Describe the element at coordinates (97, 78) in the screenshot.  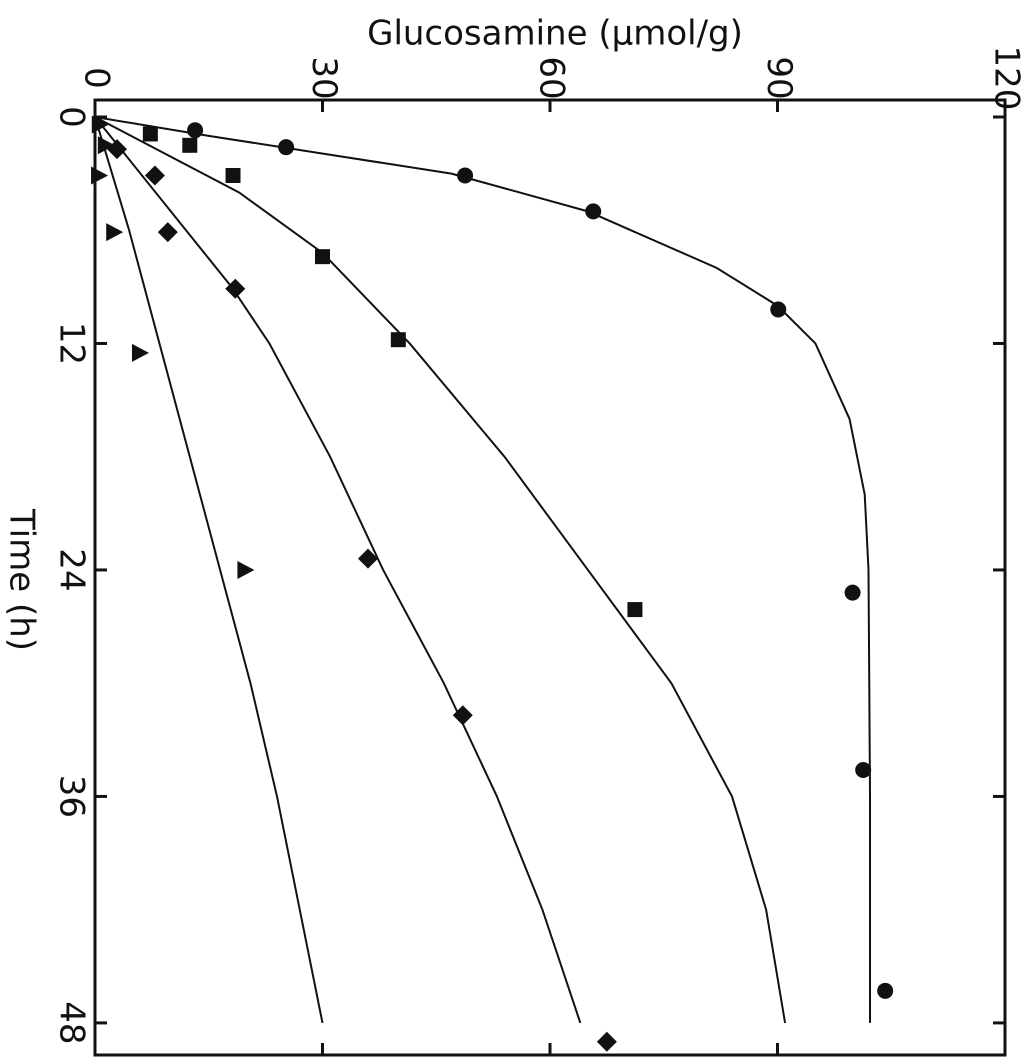
I see `y-tick-label: 0` at that location.